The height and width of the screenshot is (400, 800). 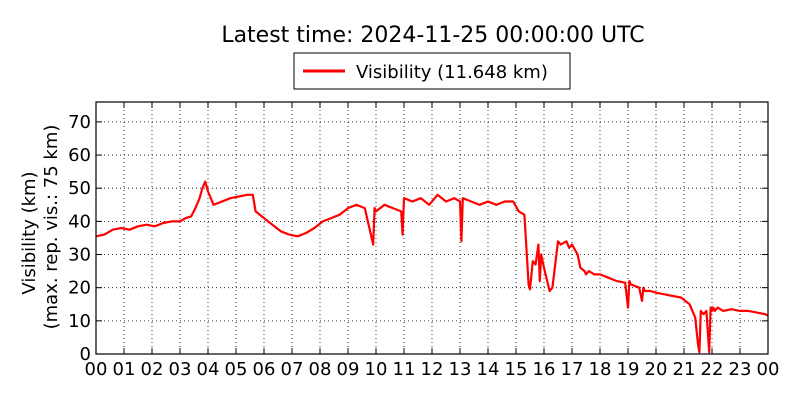 What do you see at coordinates (79, 321) in the screenshot?
I see `y-tick-label: 10` at bounding box center [79, 321].